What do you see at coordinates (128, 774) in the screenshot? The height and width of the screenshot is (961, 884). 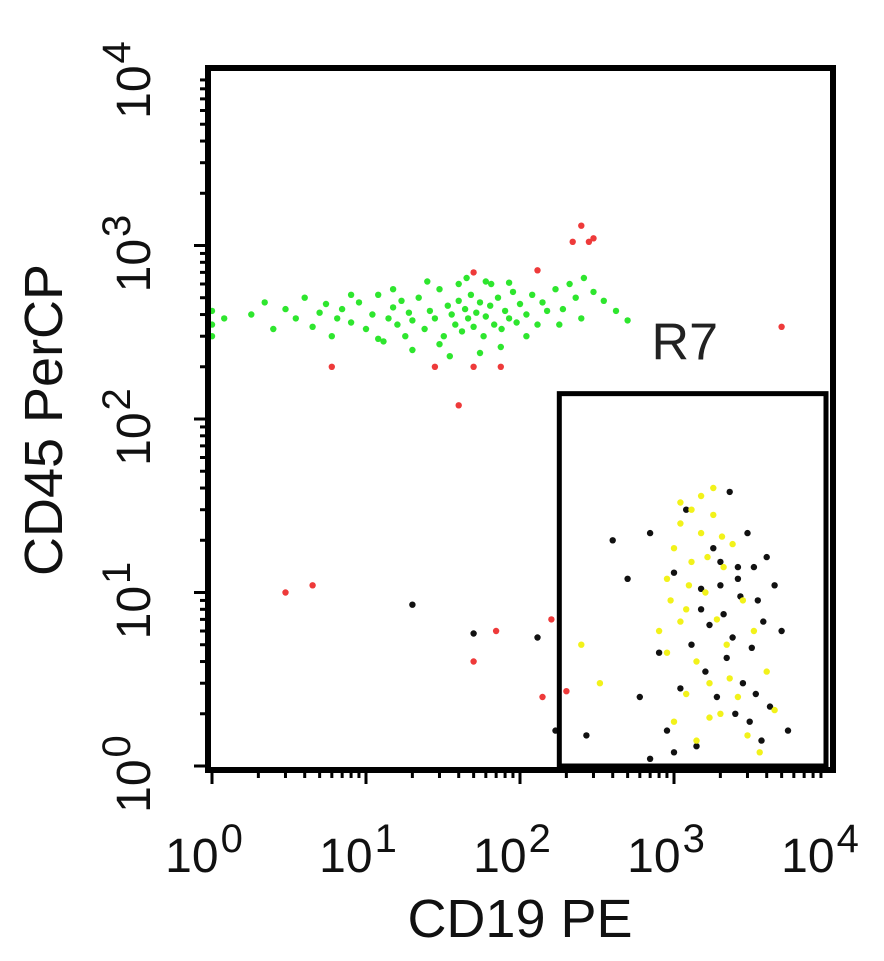 I see `y-tick-label-group: 10⁰` at bounding box center [128, 774].